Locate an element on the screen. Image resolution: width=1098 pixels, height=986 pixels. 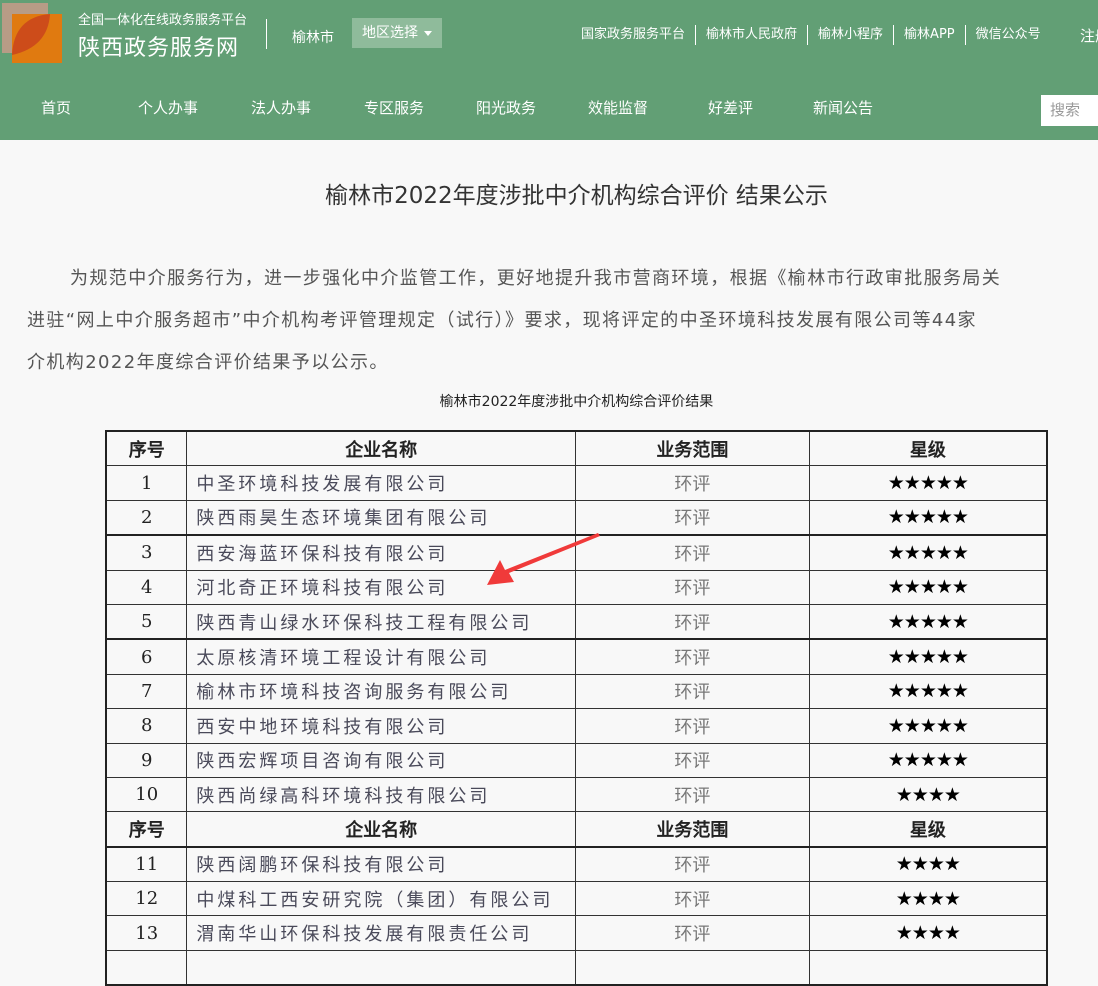
table-row: 7 榆林市环境科技咨询服务有限公司 环评 ★★★★★ is located at coordinates (576, 691).